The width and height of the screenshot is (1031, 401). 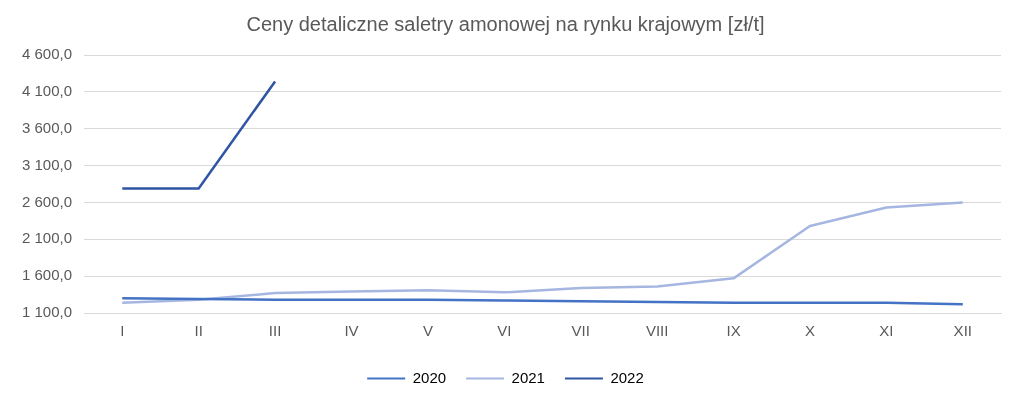 What do you see at coordinates (351, 331) in the screenshot?
I see `x-tick-label: IV` at bounding box center [351, 331].